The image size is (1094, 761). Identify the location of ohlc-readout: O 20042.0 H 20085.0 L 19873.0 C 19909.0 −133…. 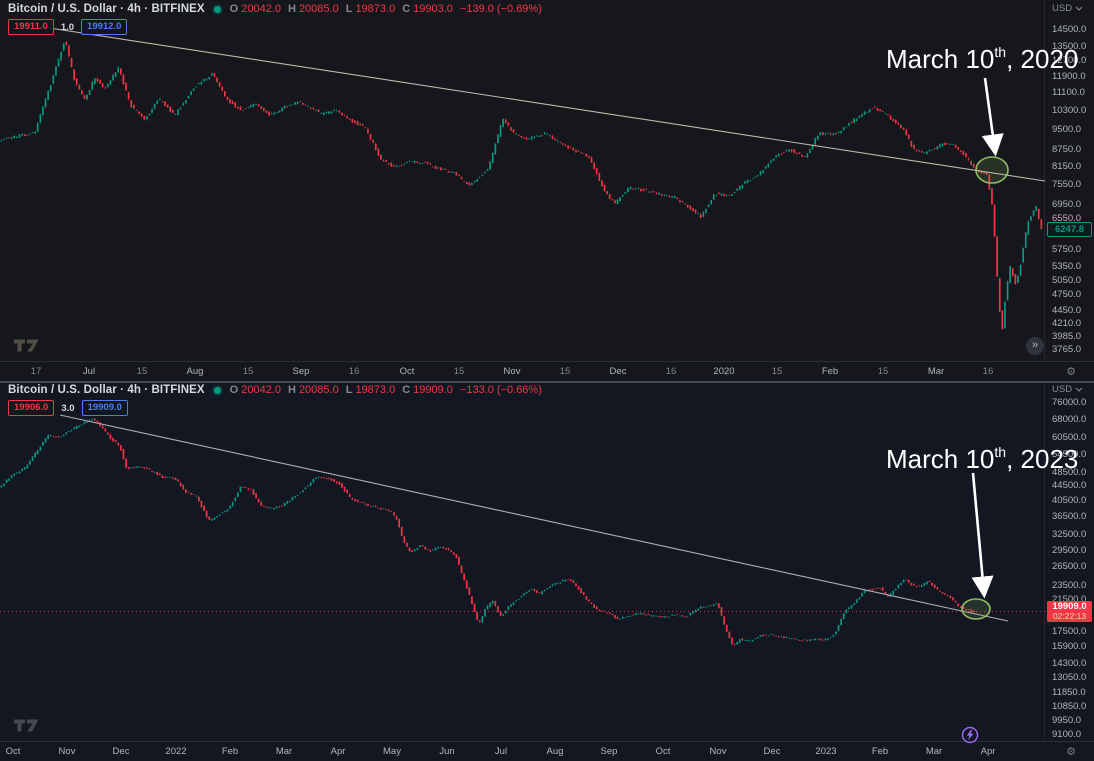
(388, 390).